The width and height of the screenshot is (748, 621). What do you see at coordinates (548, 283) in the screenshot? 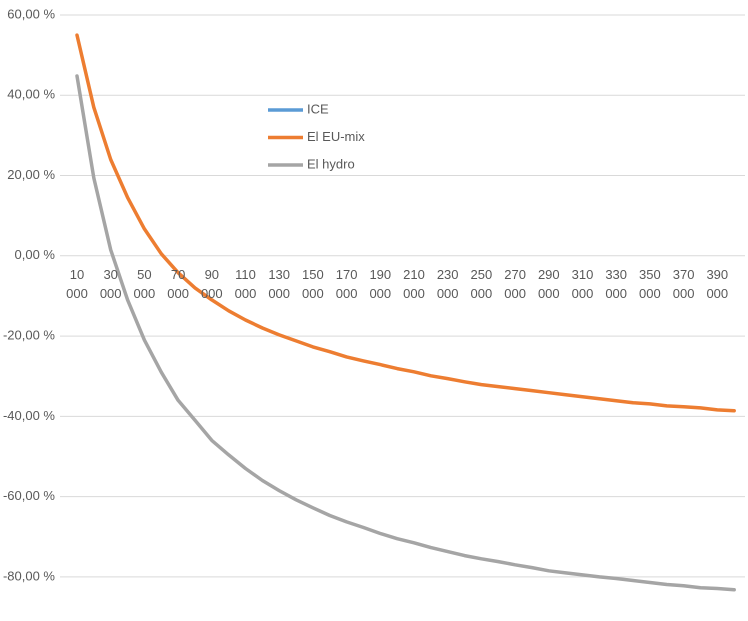
I see `x-tick-label: 290 000` at bounding box center [548, 283].